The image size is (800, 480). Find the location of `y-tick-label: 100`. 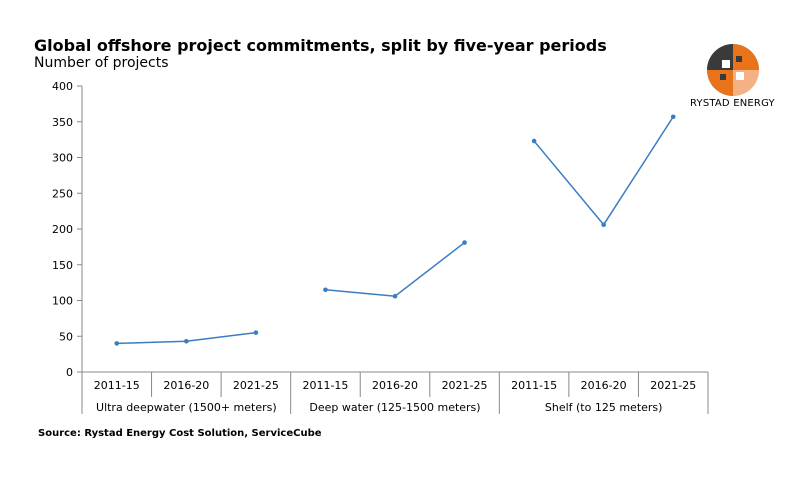

y-tick-label: 100 is located at coordinates (62, 301).